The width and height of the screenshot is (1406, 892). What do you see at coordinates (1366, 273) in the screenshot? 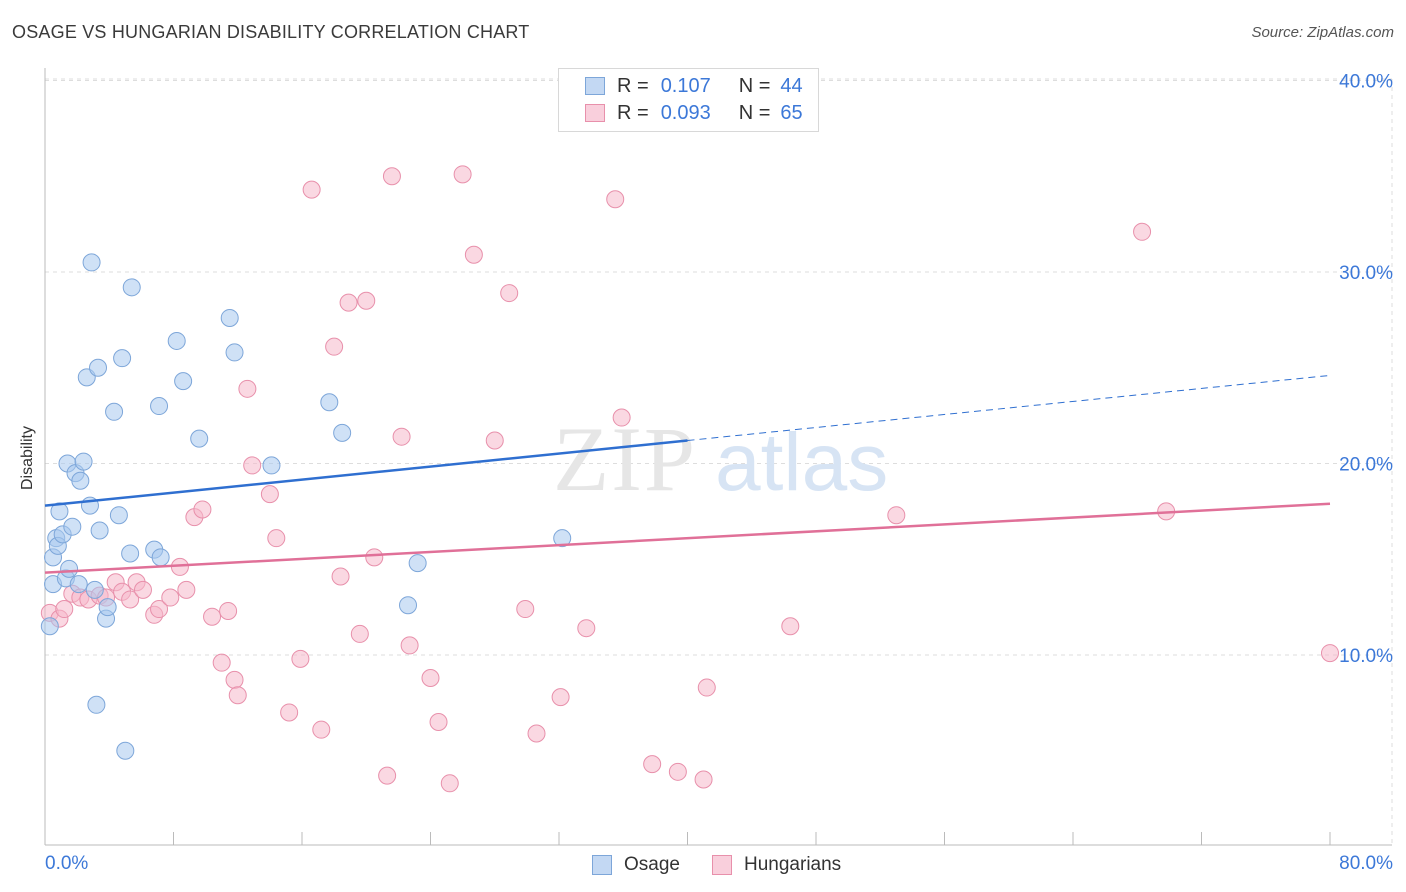
I see `y-tick-label: 30.0%` at bounding box center [1366, 273].